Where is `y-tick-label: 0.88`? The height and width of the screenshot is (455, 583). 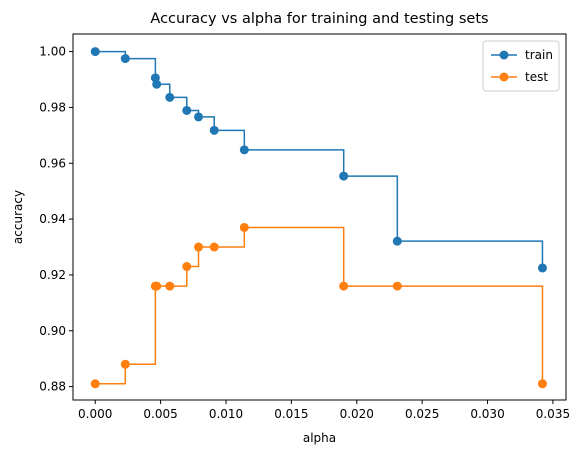
y-tick-label: 0.88 is located at coordinates (52, 387).